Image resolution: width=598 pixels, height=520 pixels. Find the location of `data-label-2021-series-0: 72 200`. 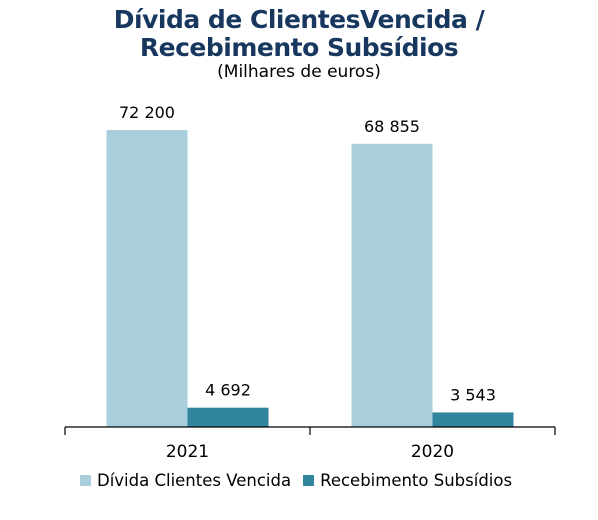

data-label-2021-series-0: 72 200 is located at coordinates (147, 112).